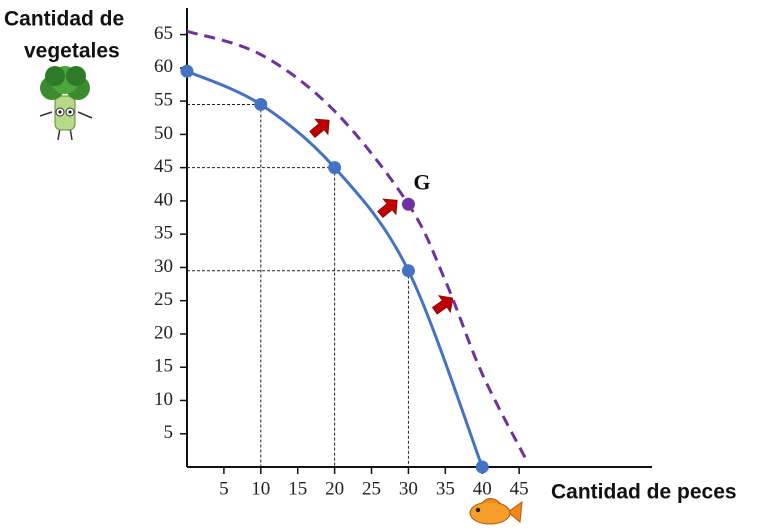  Describe the element at coordinates (163, 133) in the screenshot. I see `y-tick-label: 50` at that location.